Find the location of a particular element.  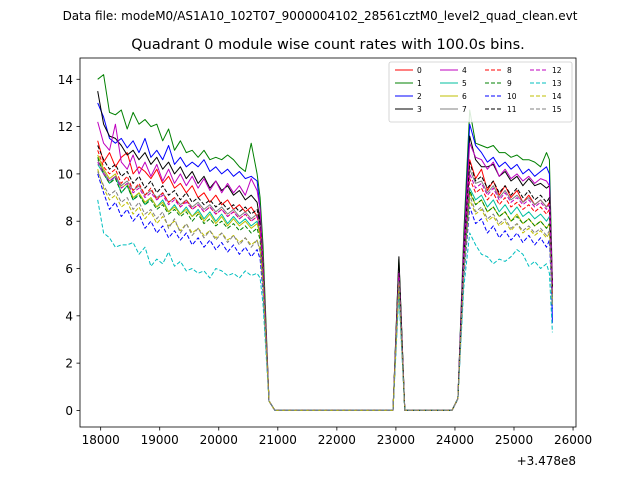

y-tick-label: 6 is located at coordinates (69, 269).